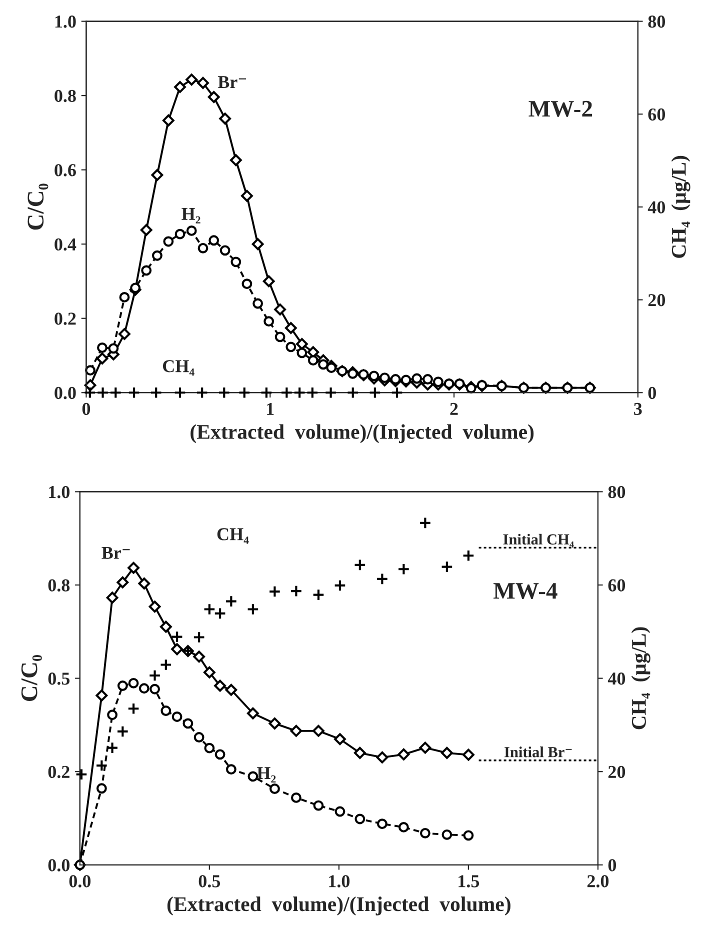  Describe the element at coordinates (65, 244) in the screenshot. I see `y-tick-label: 0.4` at that location.